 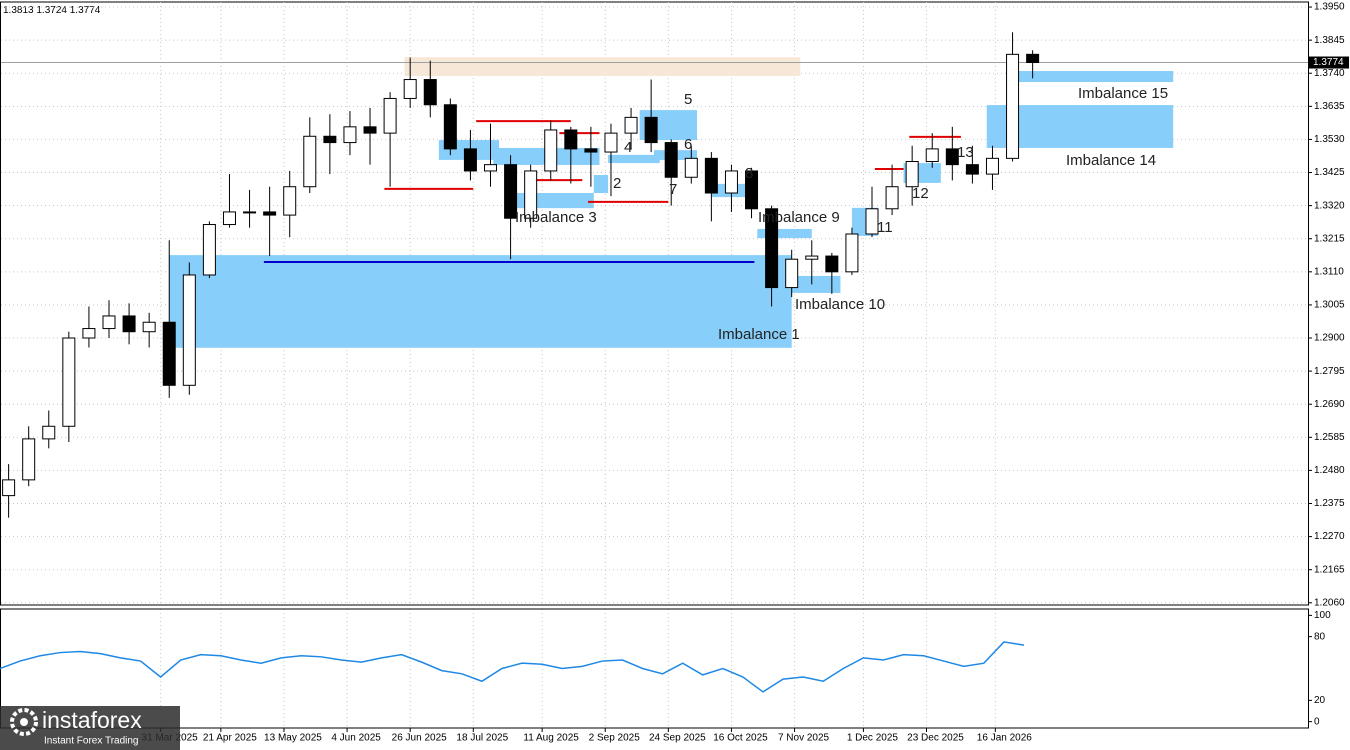 I want to click on watermark-brand: instaforex, so click(x=92, y=720).